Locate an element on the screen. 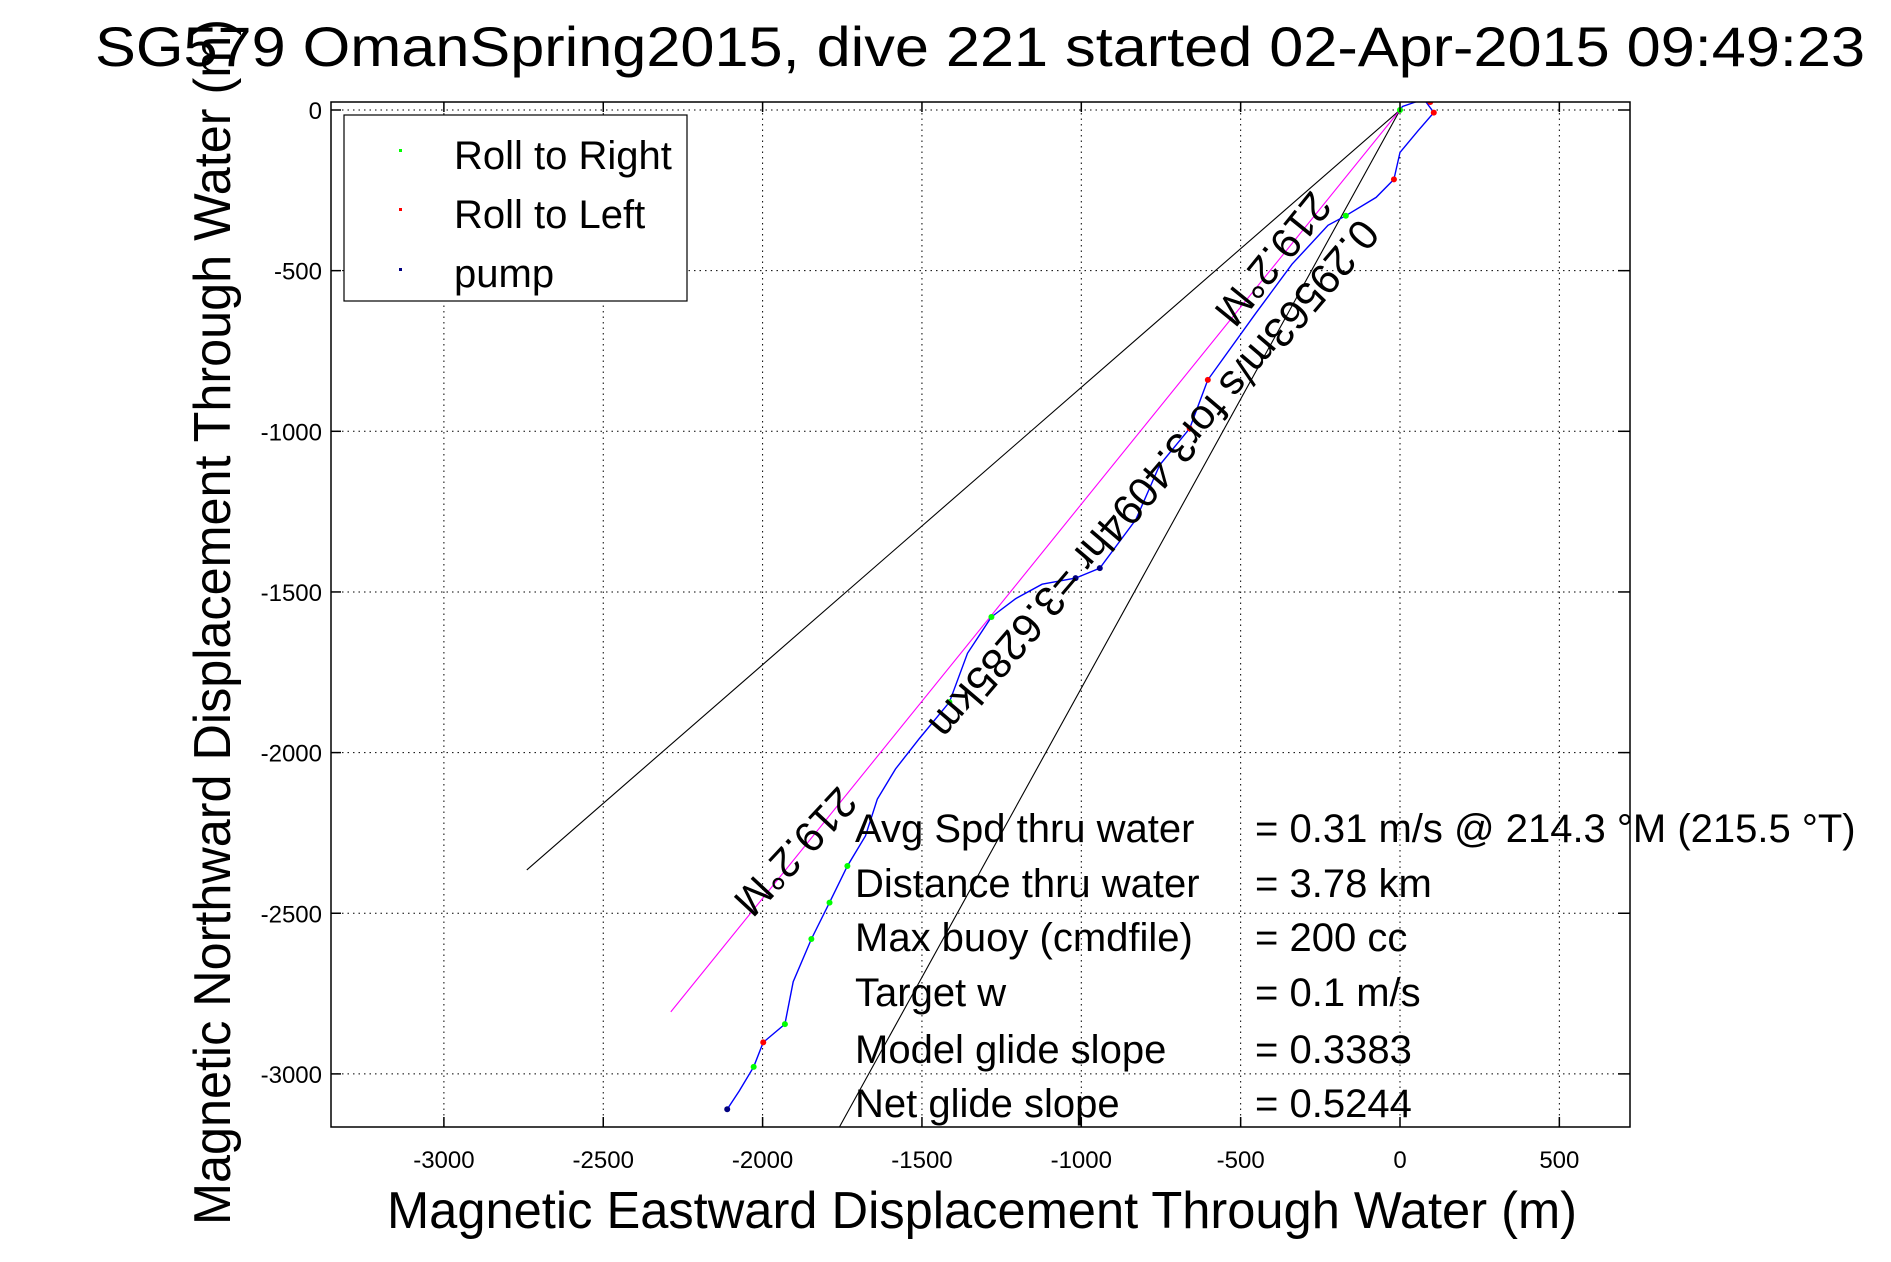  stat-label: Max buoy (cmdfile) is located at coordinates (1024, 938).